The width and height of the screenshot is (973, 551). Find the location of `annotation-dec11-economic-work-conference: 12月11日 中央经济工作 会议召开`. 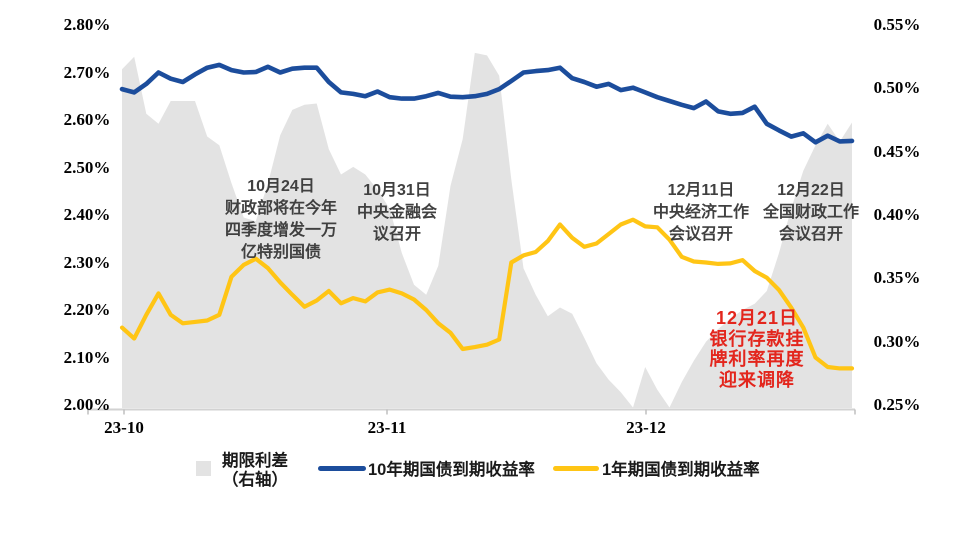

annotation-dec11-economic-work-conference: 12月11日 中央经济工作 会议召开 is located at coordinates (701, 212).